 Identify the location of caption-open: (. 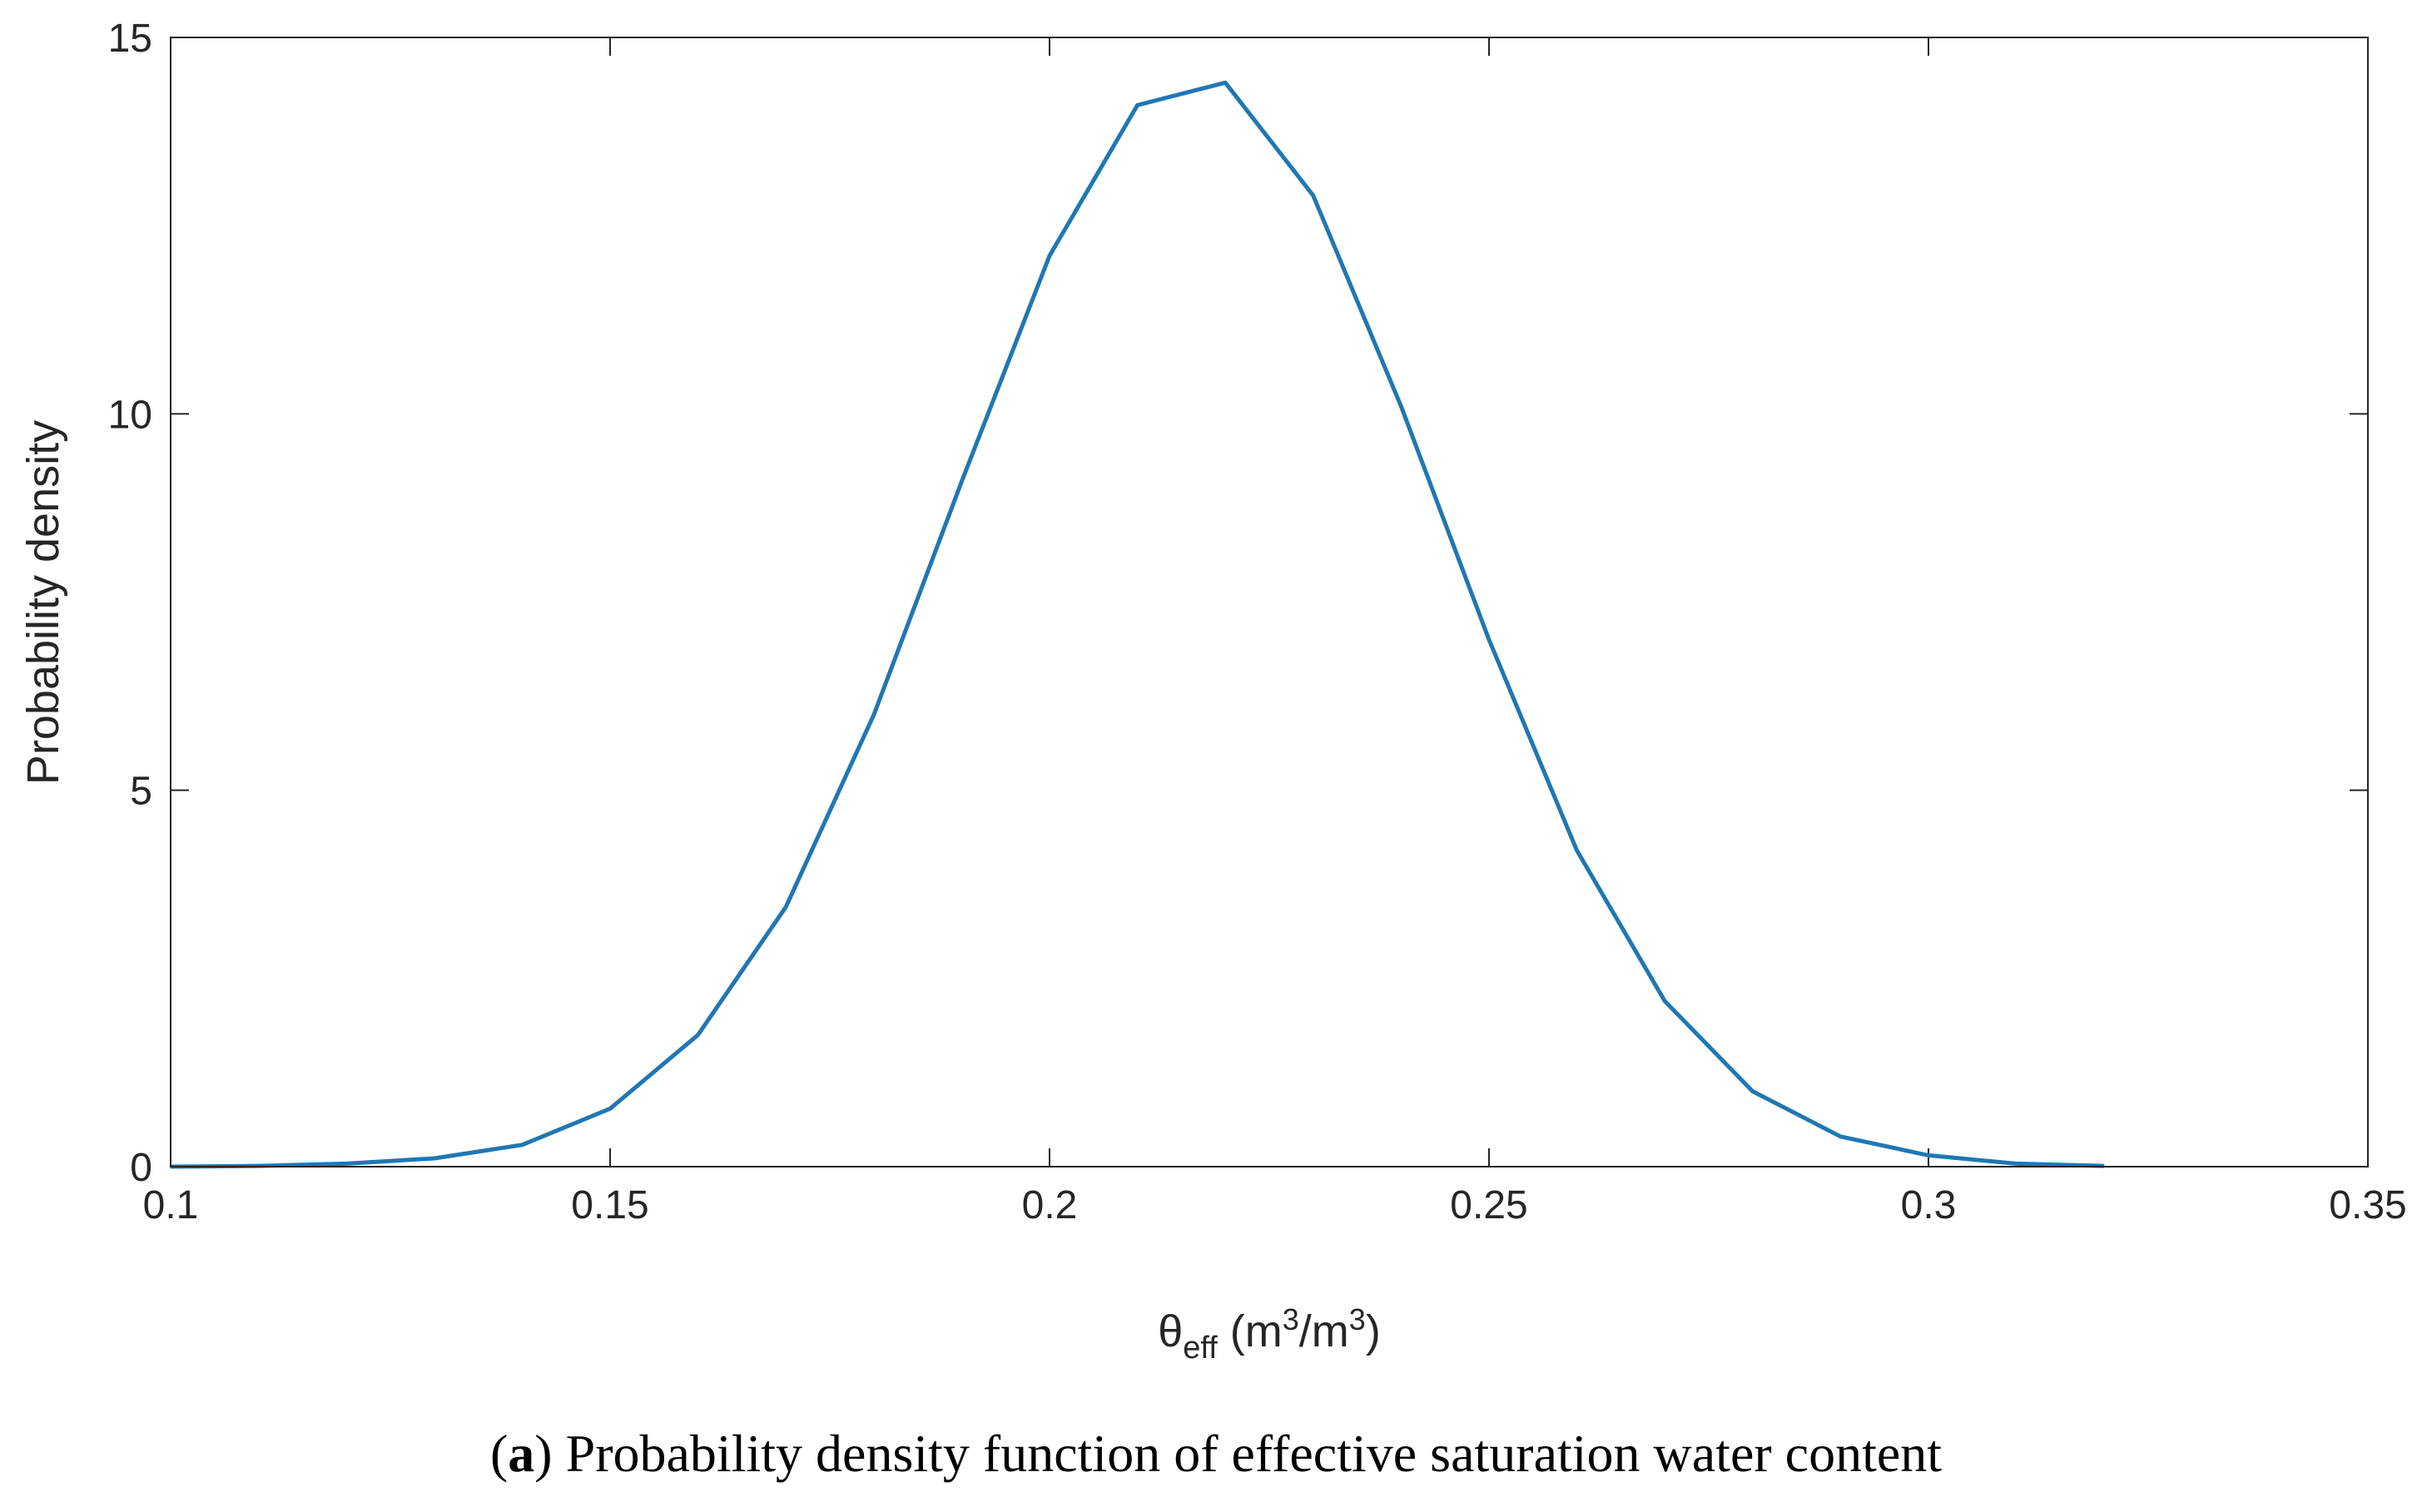
(499, 1453).